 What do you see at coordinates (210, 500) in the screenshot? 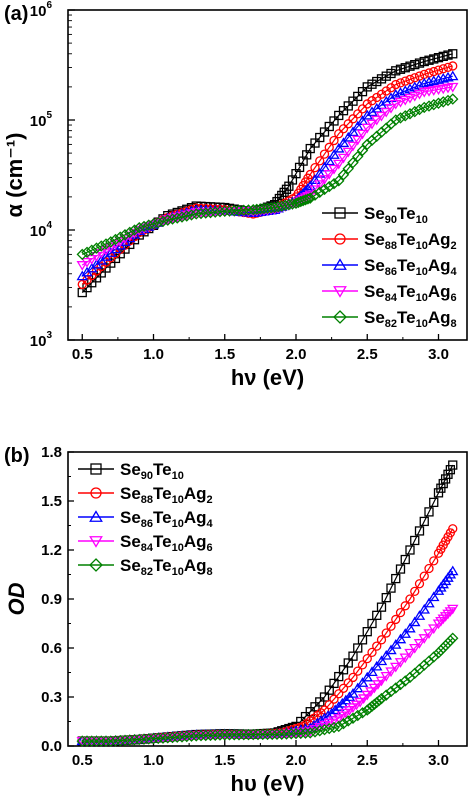
I see `legend-subscript: 2` at bounding box center [210, 500].